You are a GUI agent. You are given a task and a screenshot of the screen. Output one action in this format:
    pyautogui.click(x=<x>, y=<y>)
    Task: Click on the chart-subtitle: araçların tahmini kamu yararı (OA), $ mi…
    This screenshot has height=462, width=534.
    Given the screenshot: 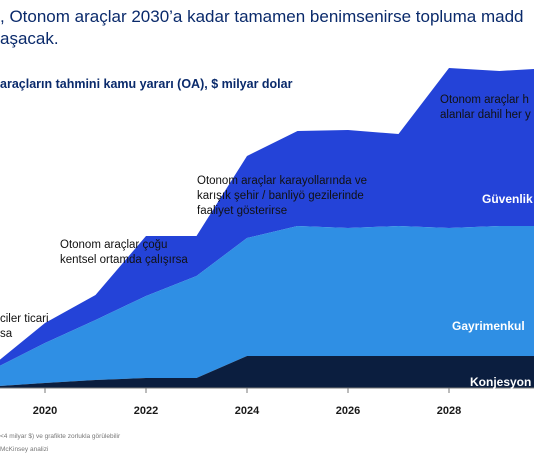 What is the action you would take?
    pyautogui.click(x=146, y=84)
    